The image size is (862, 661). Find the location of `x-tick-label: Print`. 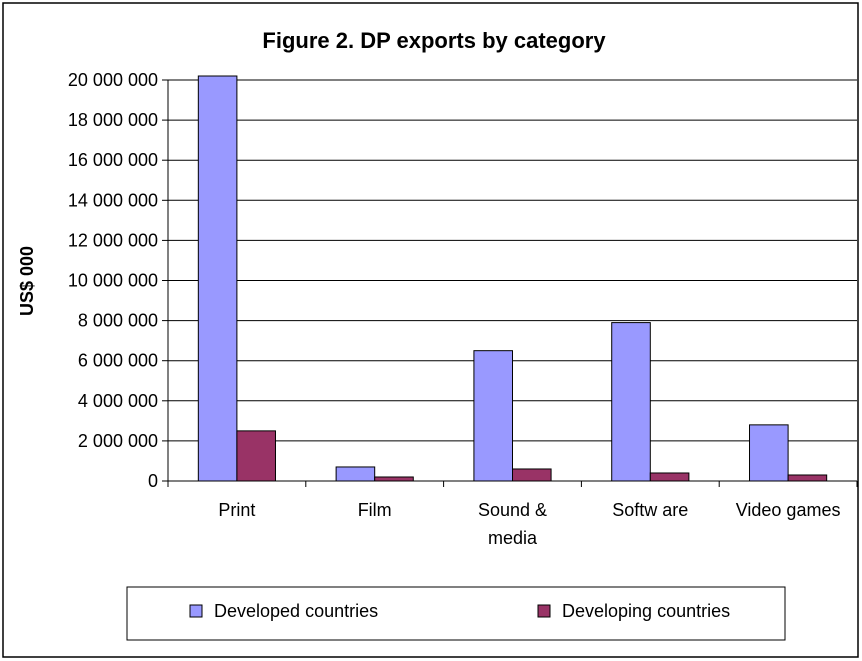

x-tick-label: Print is located at coordinates (236, 510).